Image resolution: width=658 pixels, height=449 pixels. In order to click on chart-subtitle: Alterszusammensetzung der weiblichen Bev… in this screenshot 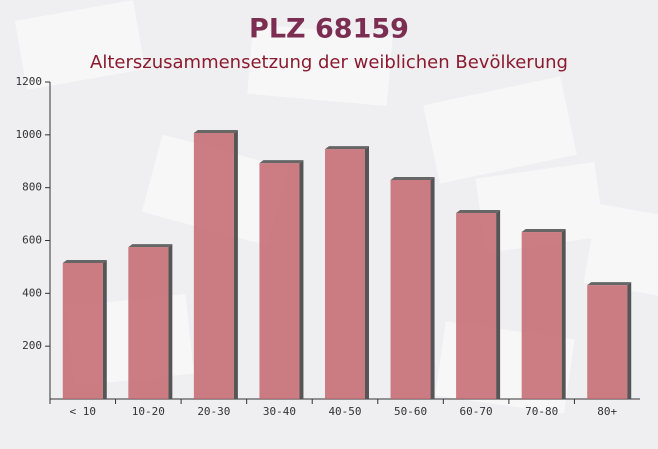, I will do `click(329, 62)`.